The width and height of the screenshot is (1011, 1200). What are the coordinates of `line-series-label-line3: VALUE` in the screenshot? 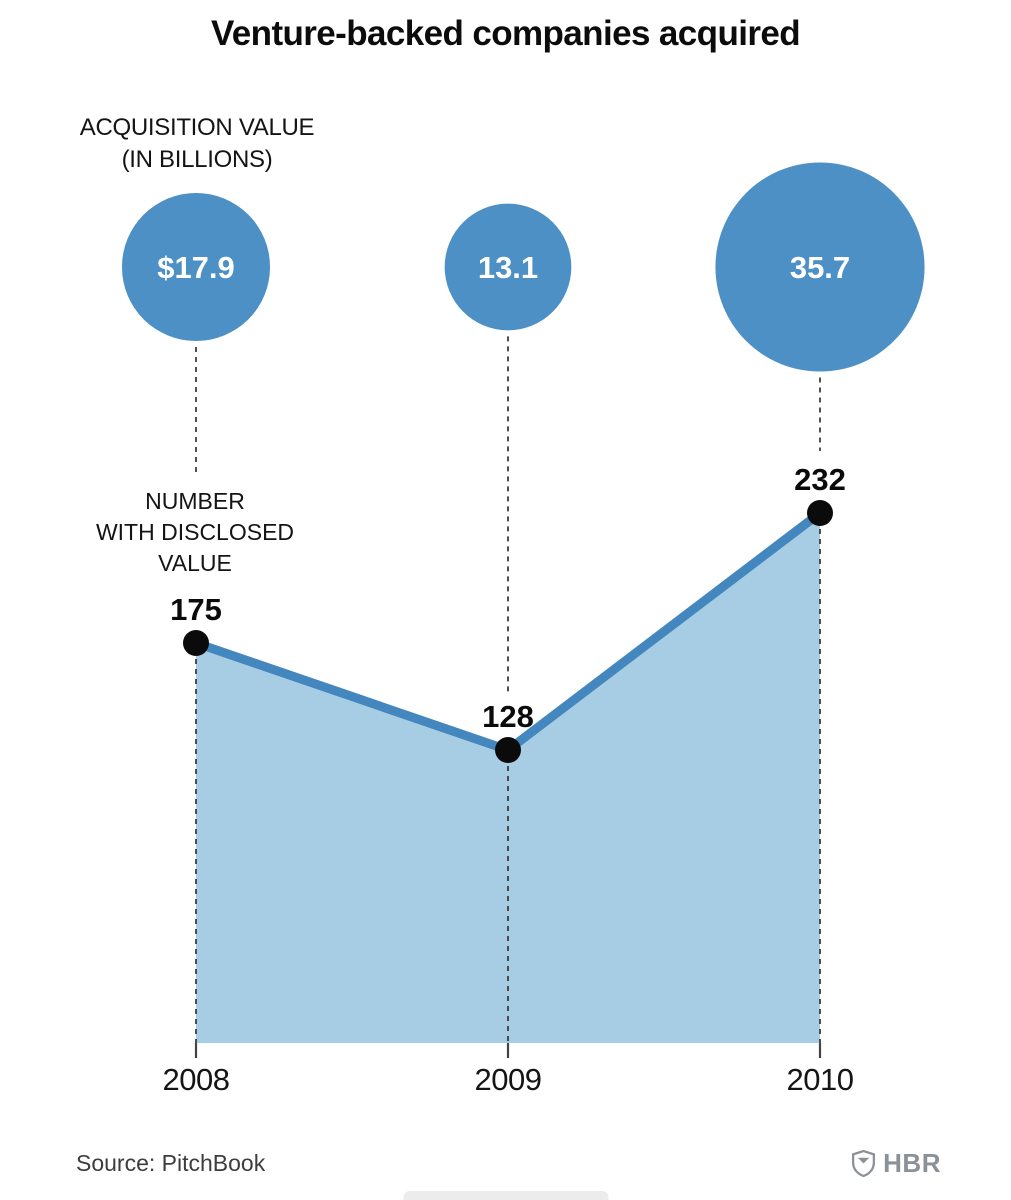 It's located at (195, 563).